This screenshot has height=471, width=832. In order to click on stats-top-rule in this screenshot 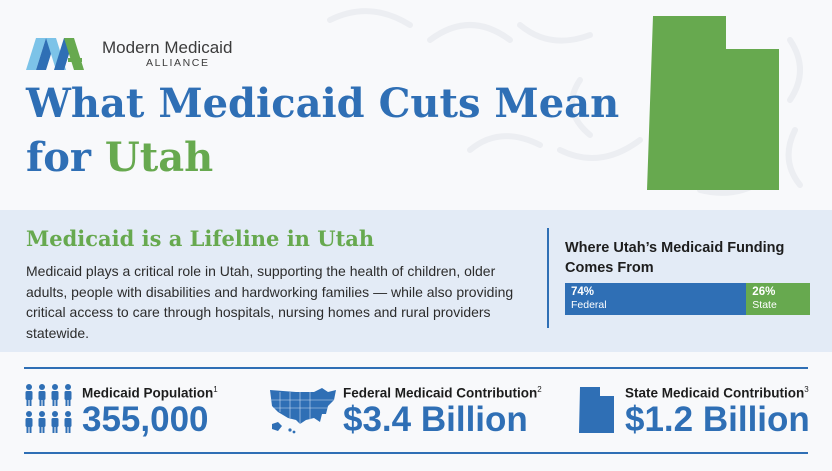, I will do `click(416, 368)`.